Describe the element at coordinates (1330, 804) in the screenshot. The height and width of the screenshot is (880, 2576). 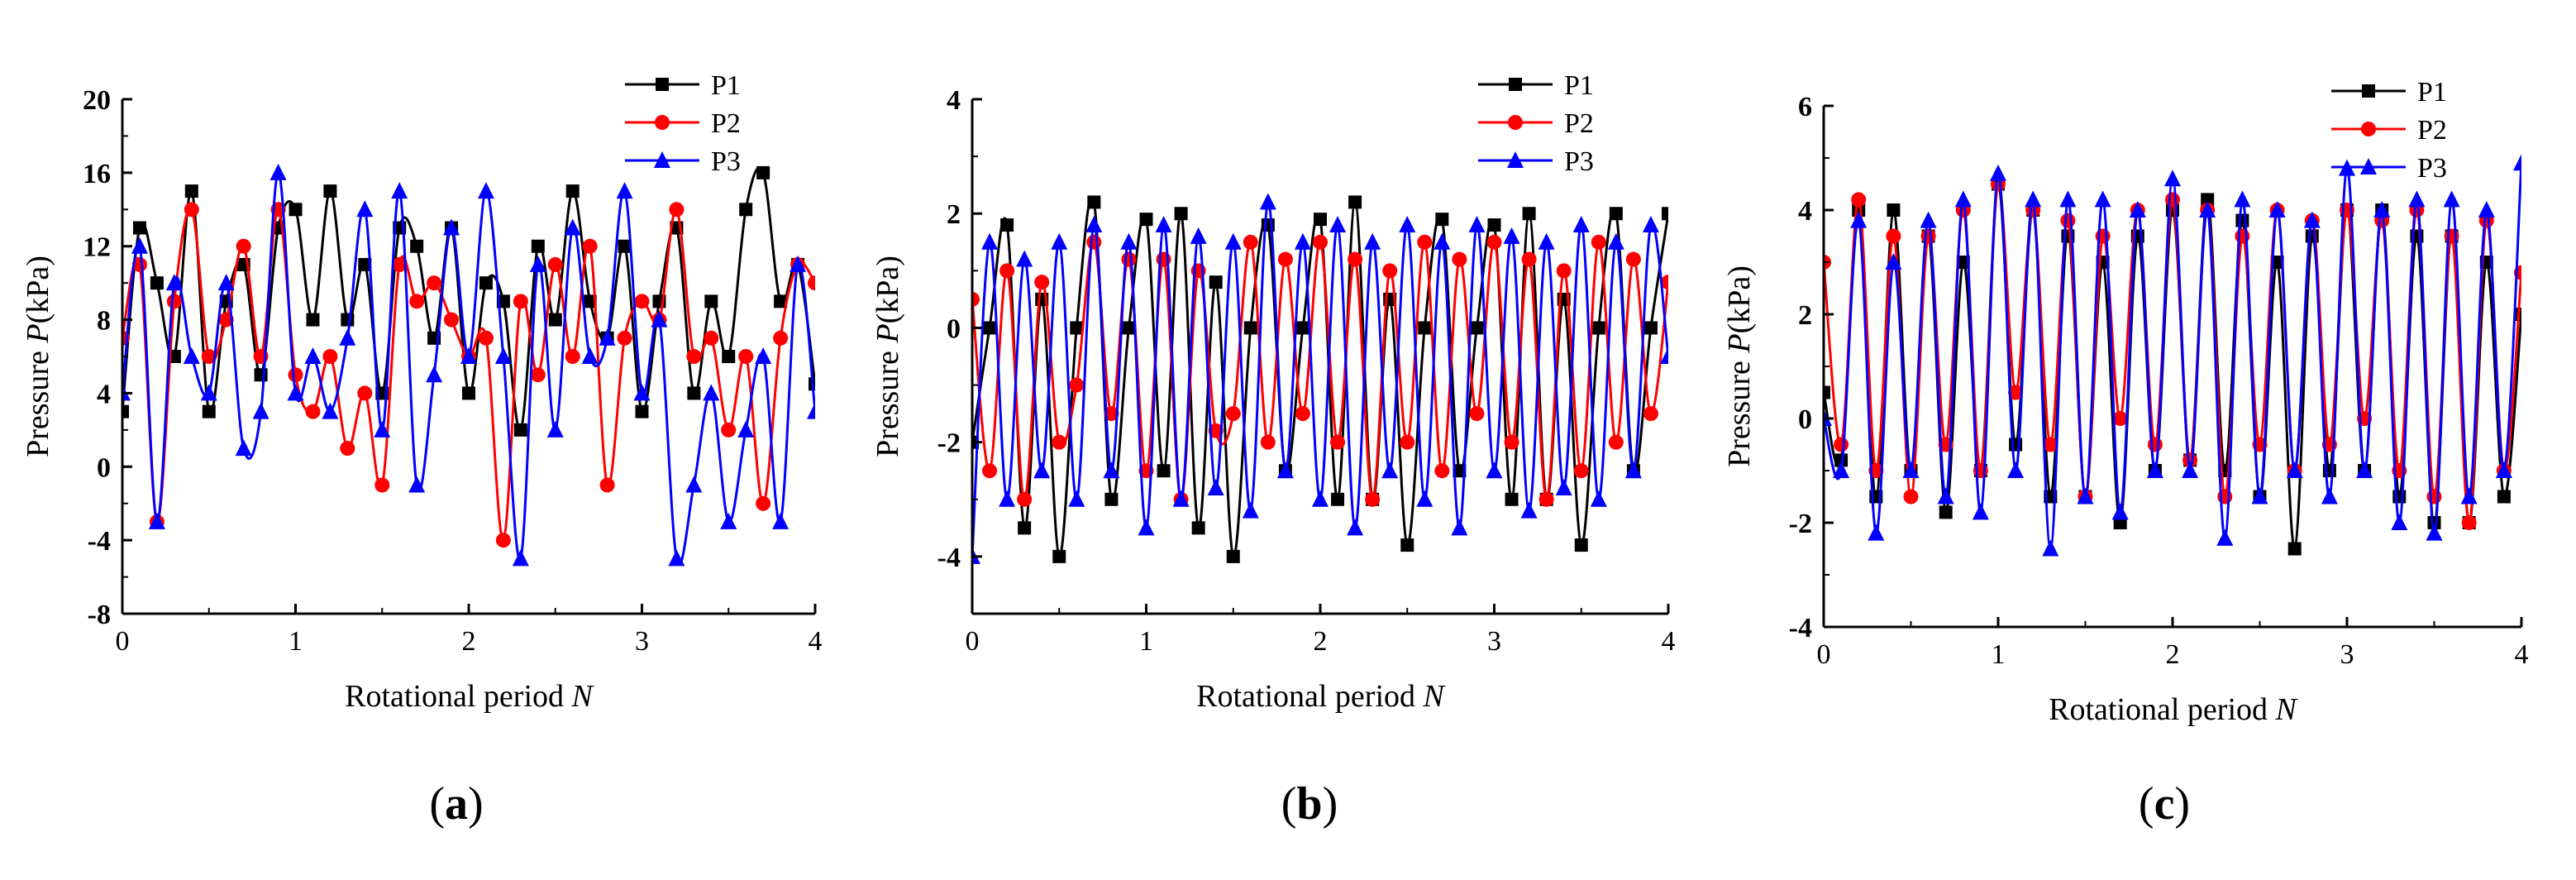
I see `panel-label-close: )` at that location.